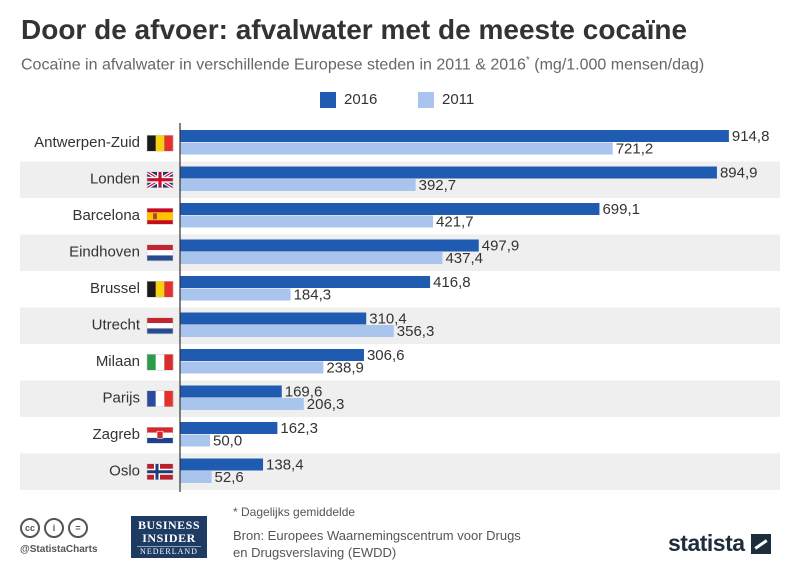  I want to click on legend-swatch-2011, so click(426, 99).